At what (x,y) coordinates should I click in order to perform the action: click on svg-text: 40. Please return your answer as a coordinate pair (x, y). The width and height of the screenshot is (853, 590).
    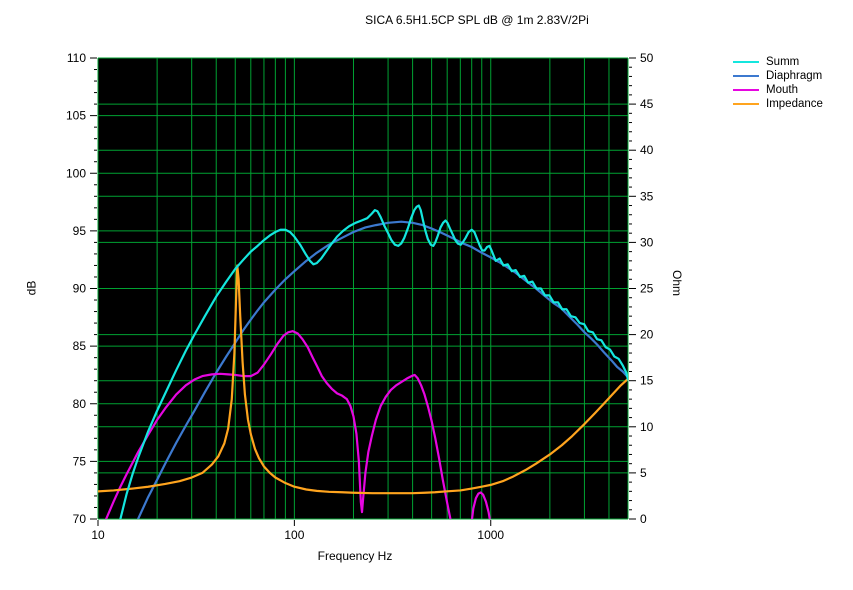
    Looking at the image, I should click on (647, 150).